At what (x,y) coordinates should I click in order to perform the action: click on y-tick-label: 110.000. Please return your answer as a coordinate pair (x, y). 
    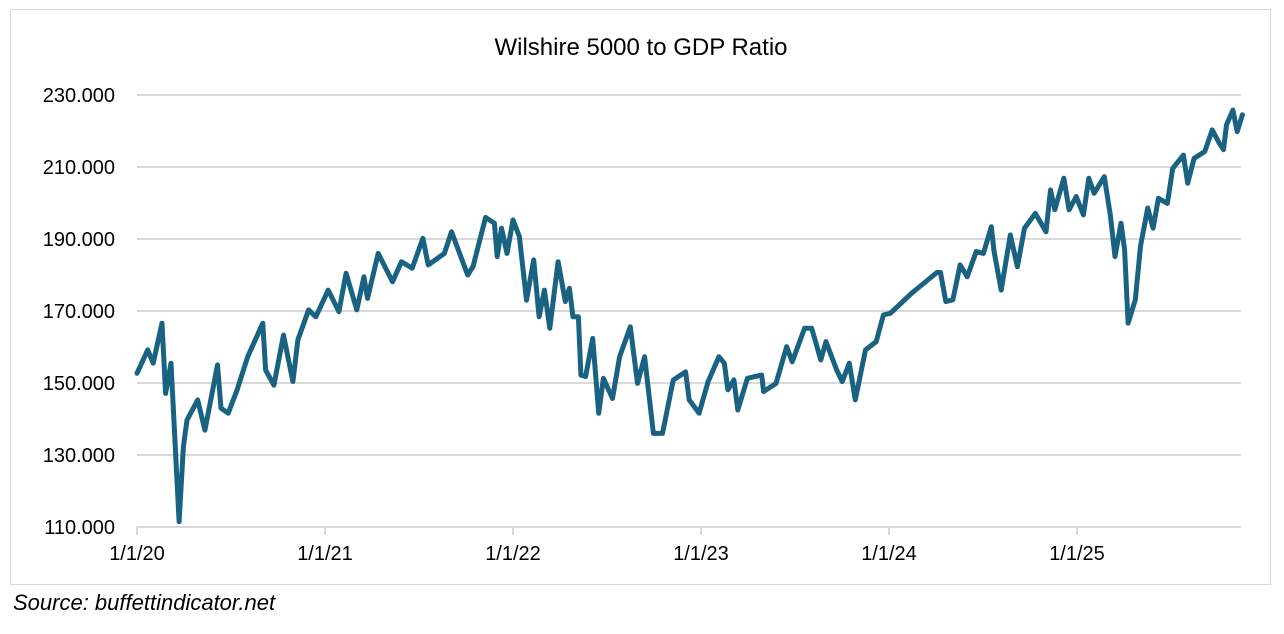
    Looking at the image, I should click on (79, 528).